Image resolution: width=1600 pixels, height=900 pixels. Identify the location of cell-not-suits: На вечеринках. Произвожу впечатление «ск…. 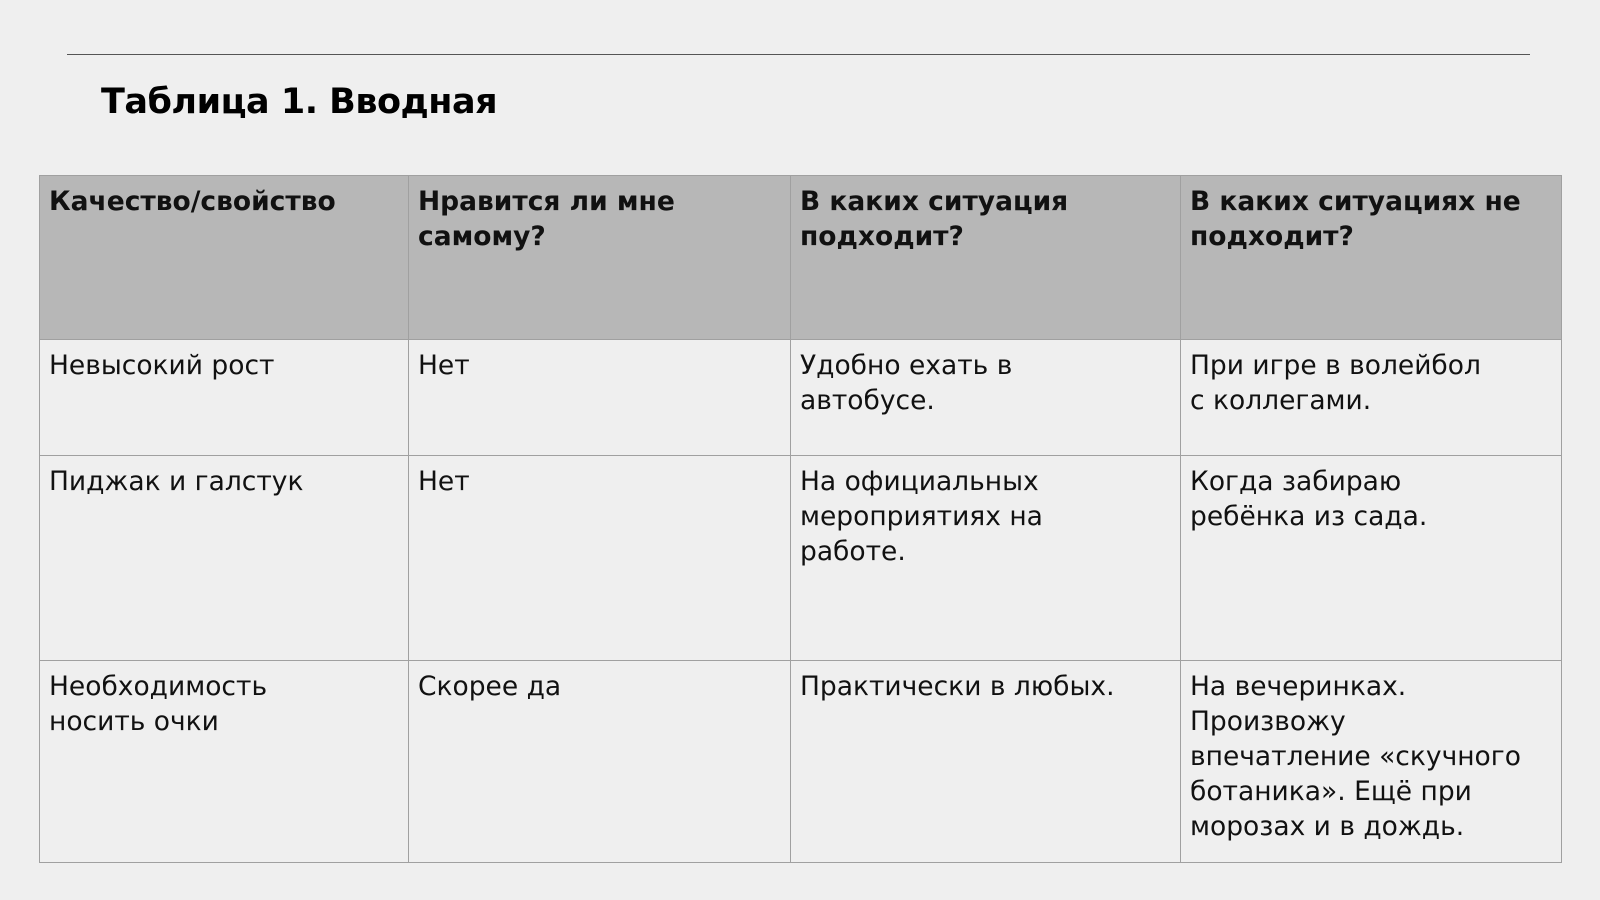
(1371, 761).